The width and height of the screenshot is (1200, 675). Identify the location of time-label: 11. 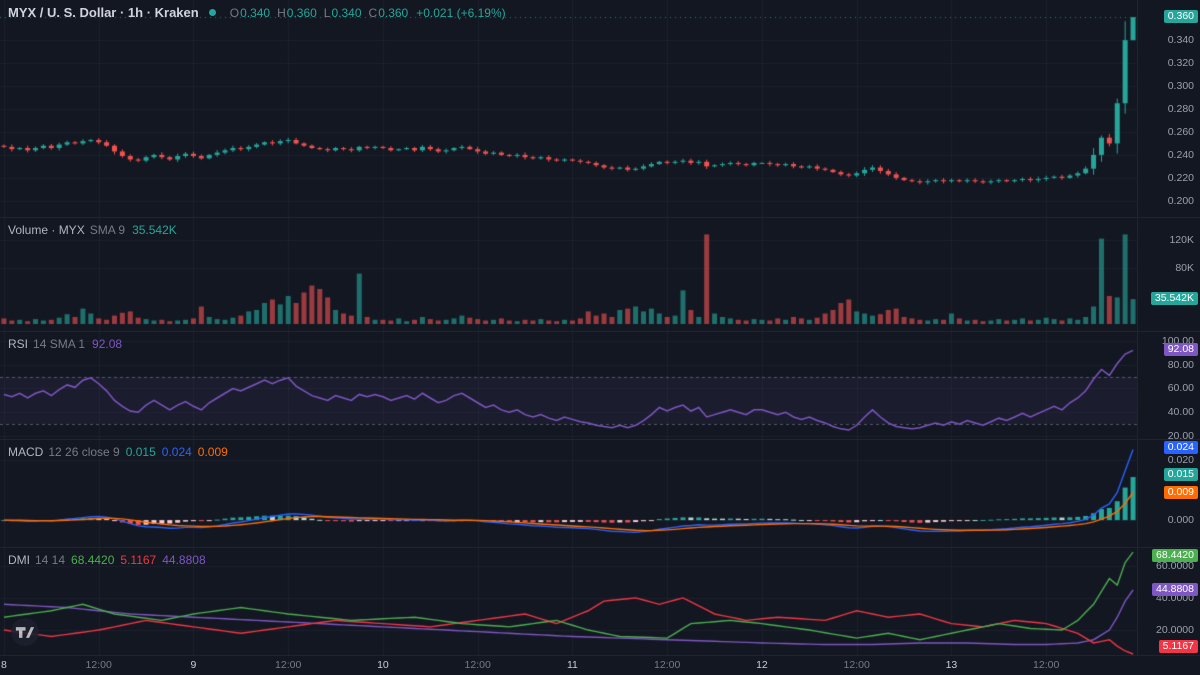
(572, 665).